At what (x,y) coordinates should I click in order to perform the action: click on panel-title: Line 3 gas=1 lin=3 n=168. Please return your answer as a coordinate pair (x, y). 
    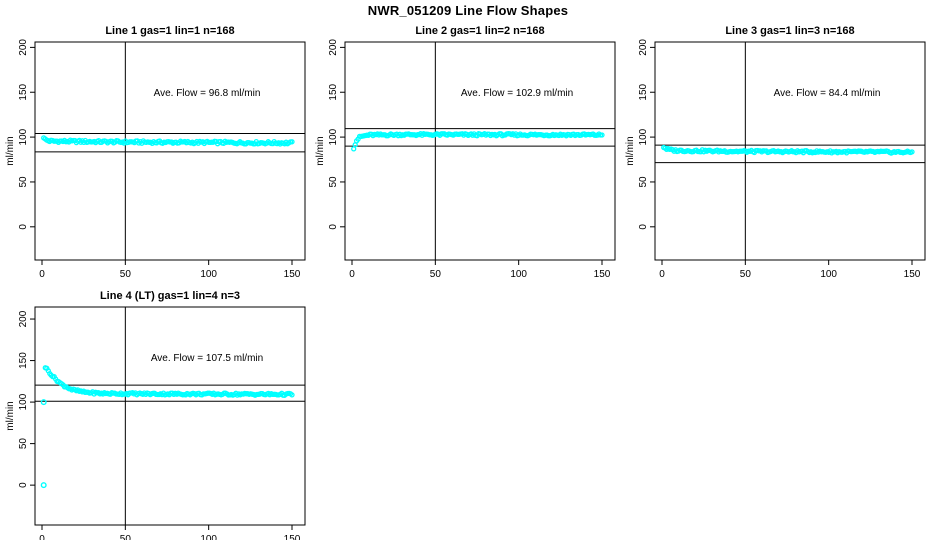
    Looking at the image, I should click on (789, 31).